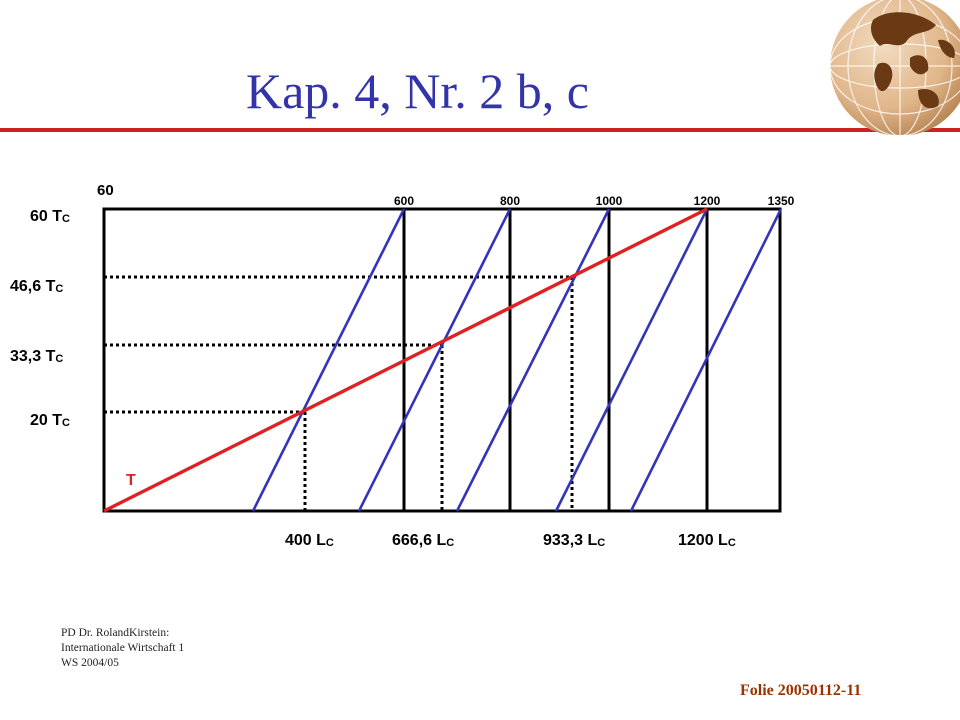 This screenshot has height=720, width=960. Describe the element at coordinates (33, 286) in the screenshot. I see `y-label-46-6-value: 46,6 T` at that location.